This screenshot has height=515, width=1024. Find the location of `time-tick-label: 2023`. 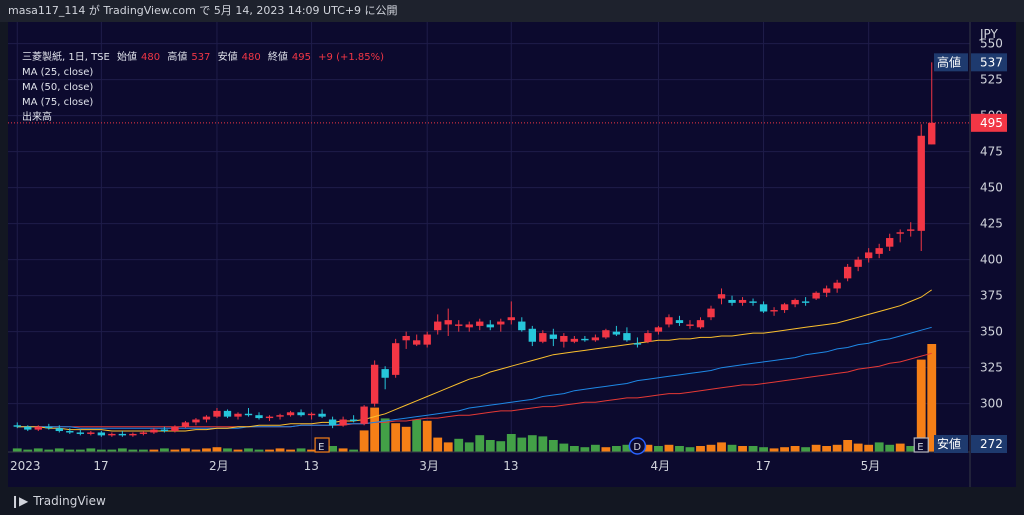

time-tick-label: 2023 is located at coordinates (25, 466).